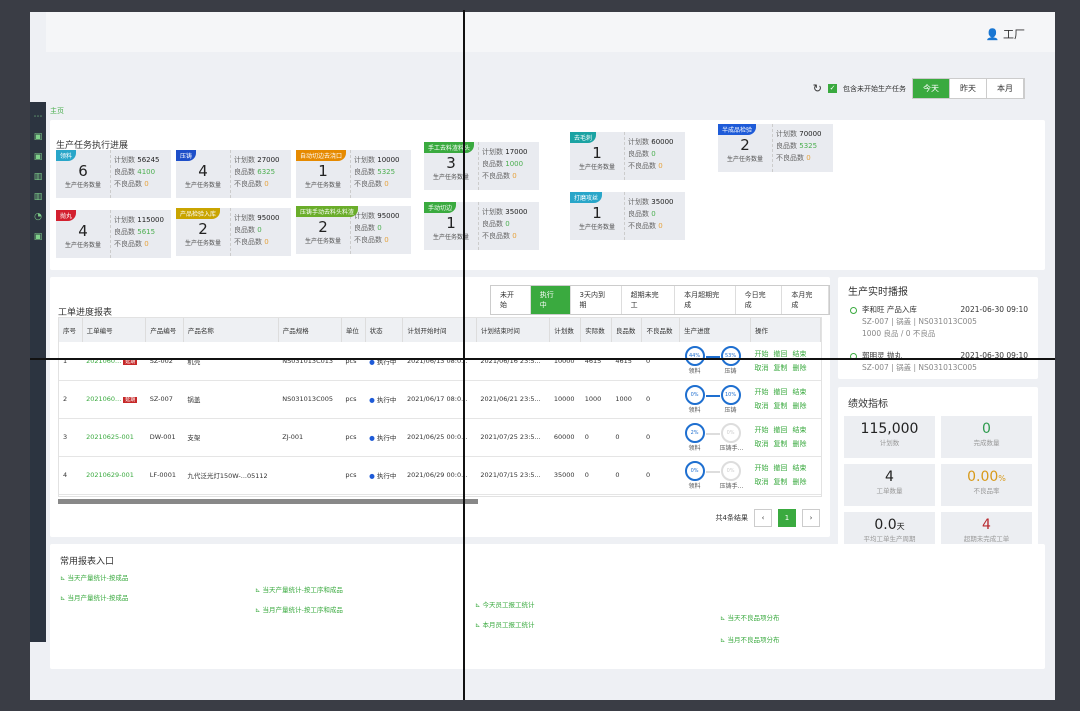  Describe the element at coordinates (71, 330) in the screenshot. I see `column-header: 序号` at that location.